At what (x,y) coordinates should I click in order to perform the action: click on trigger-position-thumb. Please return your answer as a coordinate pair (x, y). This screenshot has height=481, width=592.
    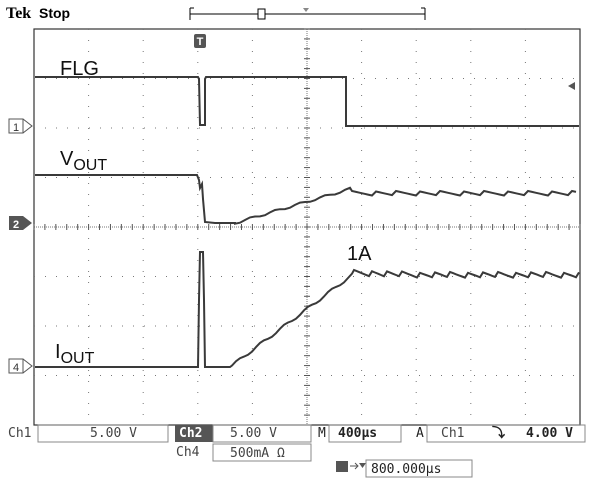
    Looking at the image, I should click on (261, 14).